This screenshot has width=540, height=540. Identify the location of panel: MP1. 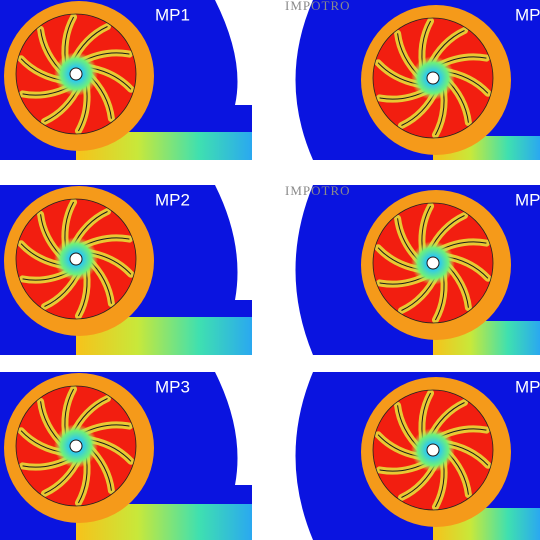
(126, 80).